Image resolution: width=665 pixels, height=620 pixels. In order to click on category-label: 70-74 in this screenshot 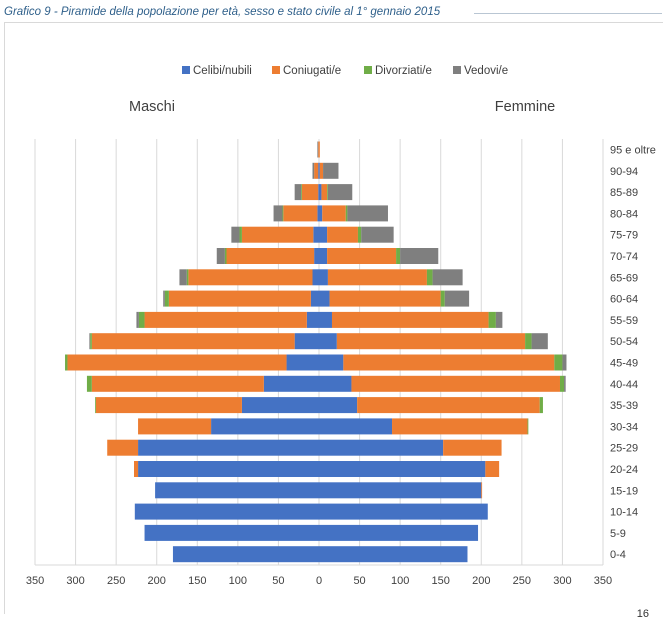, I will do `click(624, 257)`.